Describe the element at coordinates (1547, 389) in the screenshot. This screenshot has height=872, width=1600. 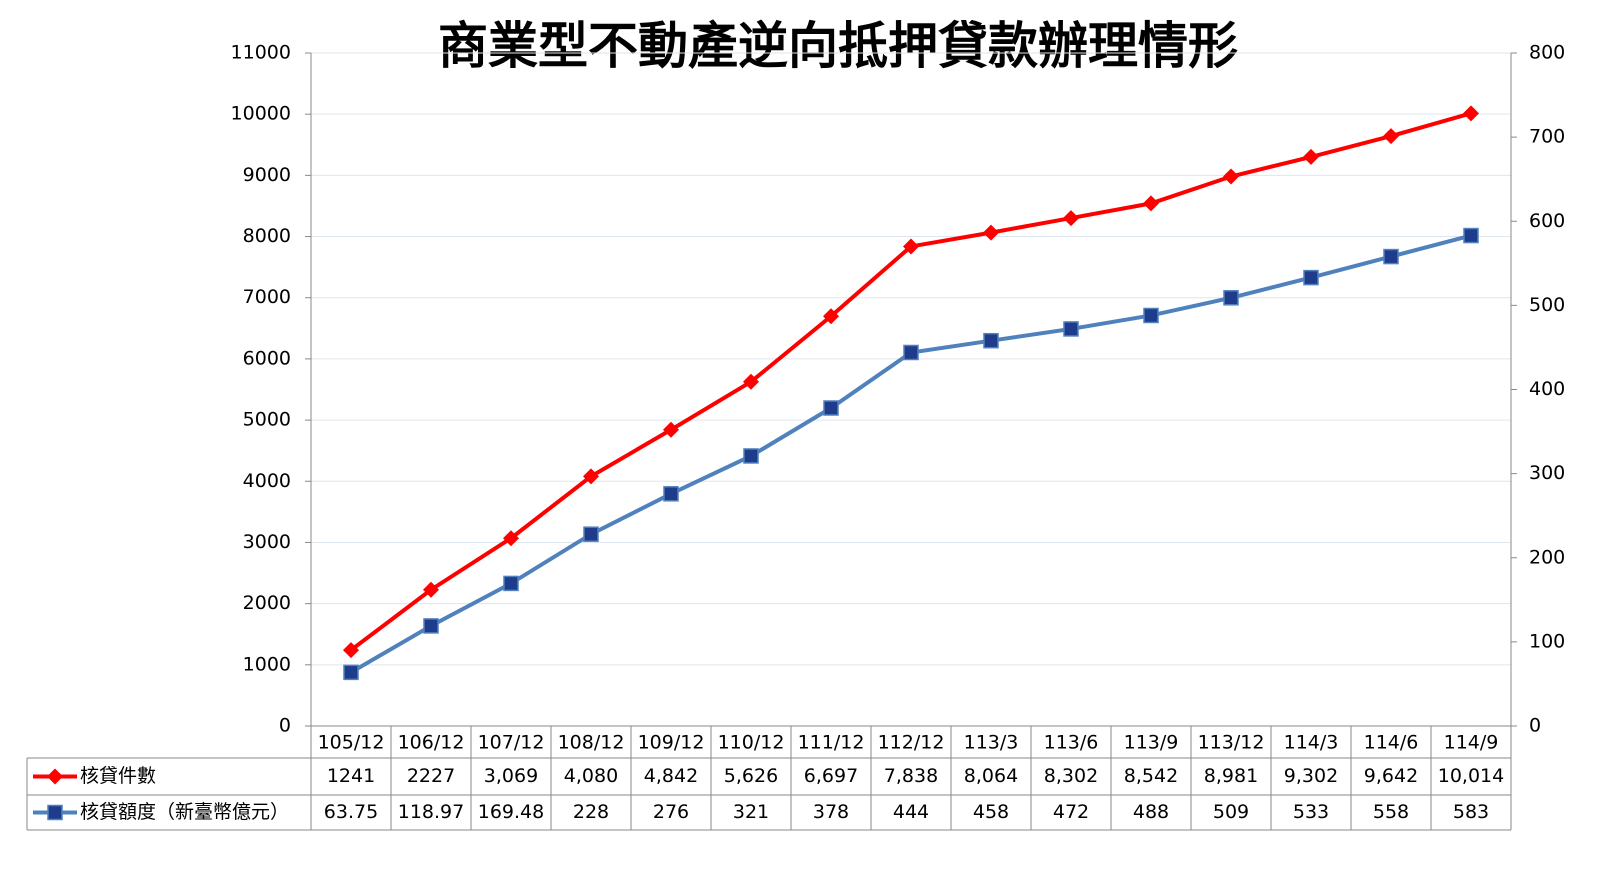
I see `y2-tick-label: 400` at that location.